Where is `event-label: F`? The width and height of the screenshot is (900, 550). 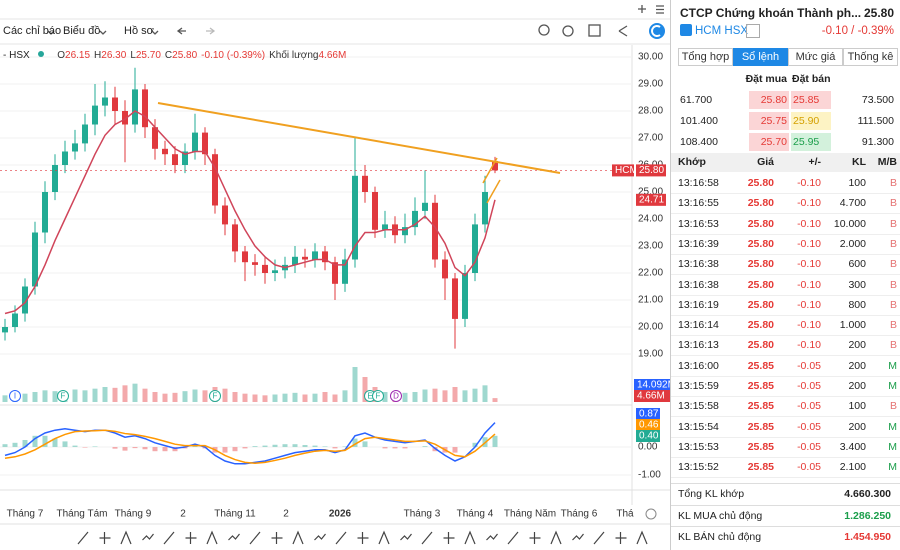
event-label: F is located at coordinates (378, 396).